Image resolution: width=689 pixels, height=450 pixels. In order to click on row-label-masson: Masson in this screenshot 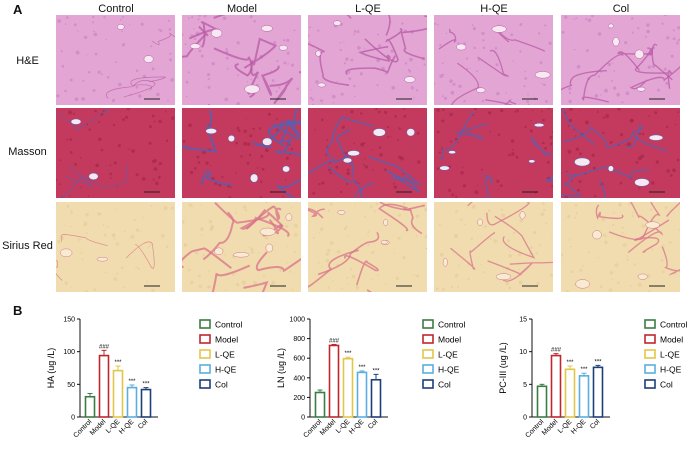, I will do `click(27, 152)`.